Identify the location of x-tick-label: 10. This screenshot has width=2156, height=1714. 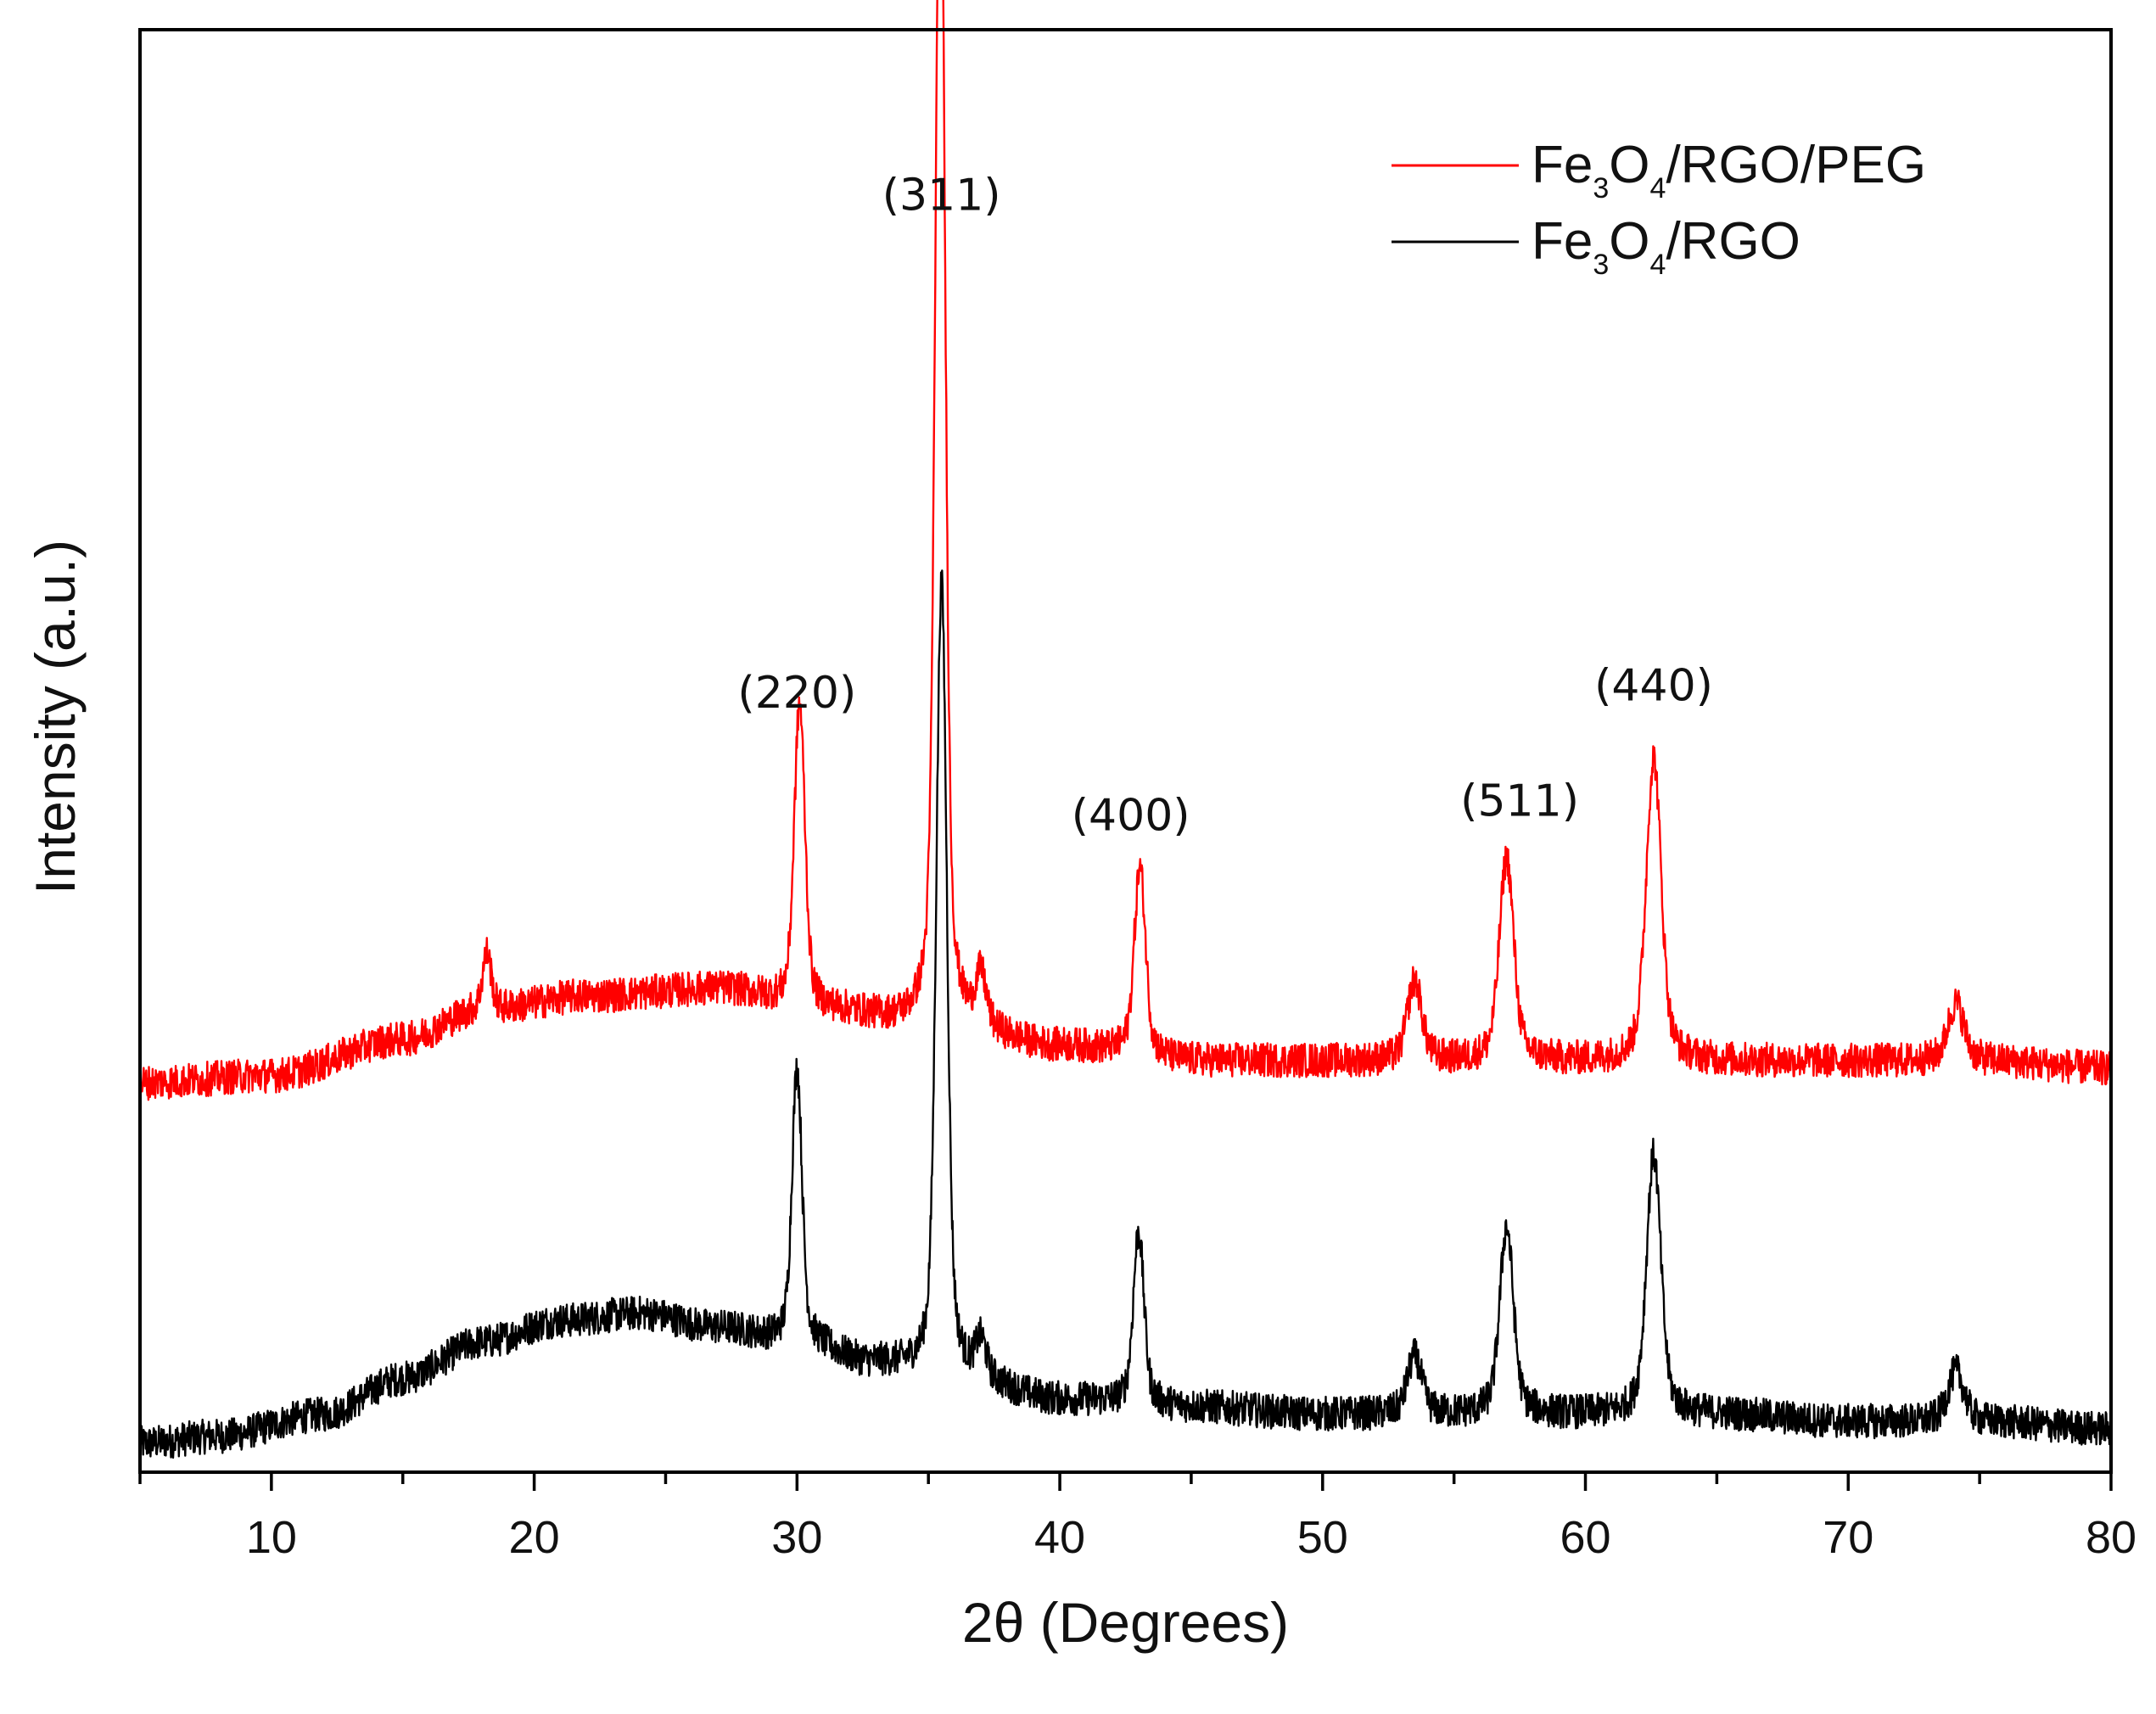
(272, 1537).